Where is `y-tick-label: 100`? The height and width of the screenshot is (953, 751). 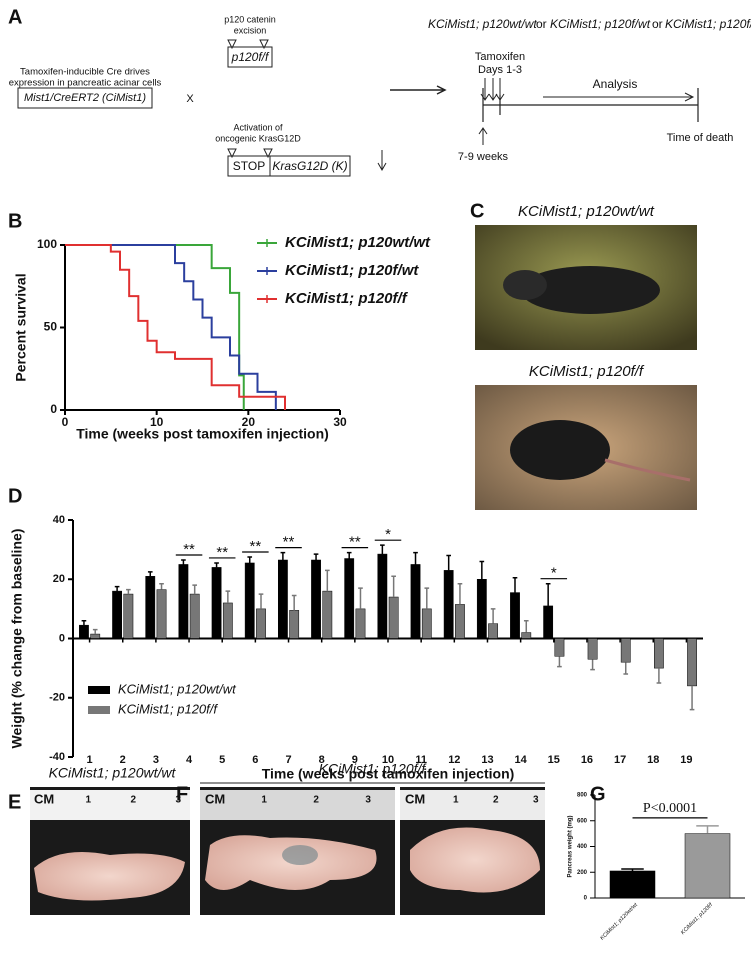 y-tick-label: 100 is located at coordinates (47, 244).